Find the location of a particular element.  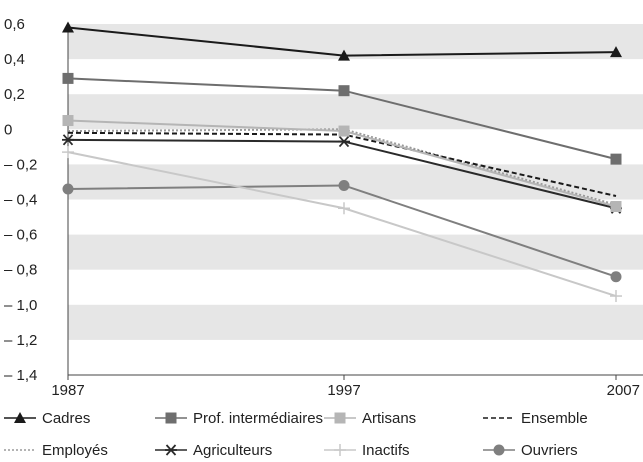

legend-item: Agriculteurs is located at coordinates (213, 450).